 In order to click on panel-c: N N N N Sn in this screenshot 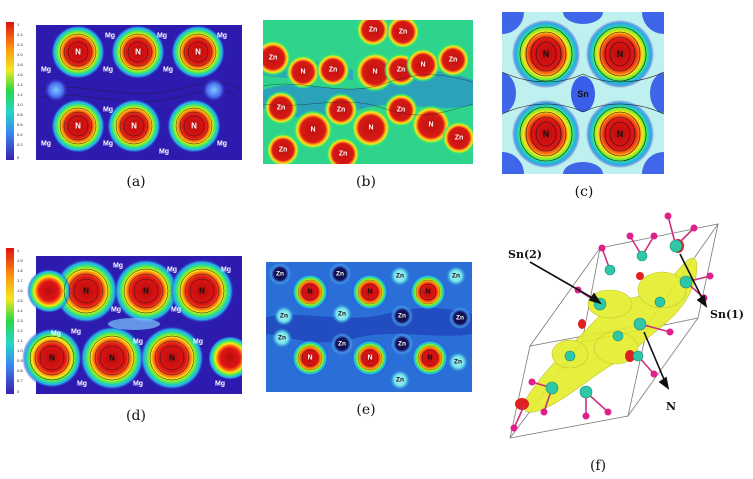, I will do `click(583, 93)`.